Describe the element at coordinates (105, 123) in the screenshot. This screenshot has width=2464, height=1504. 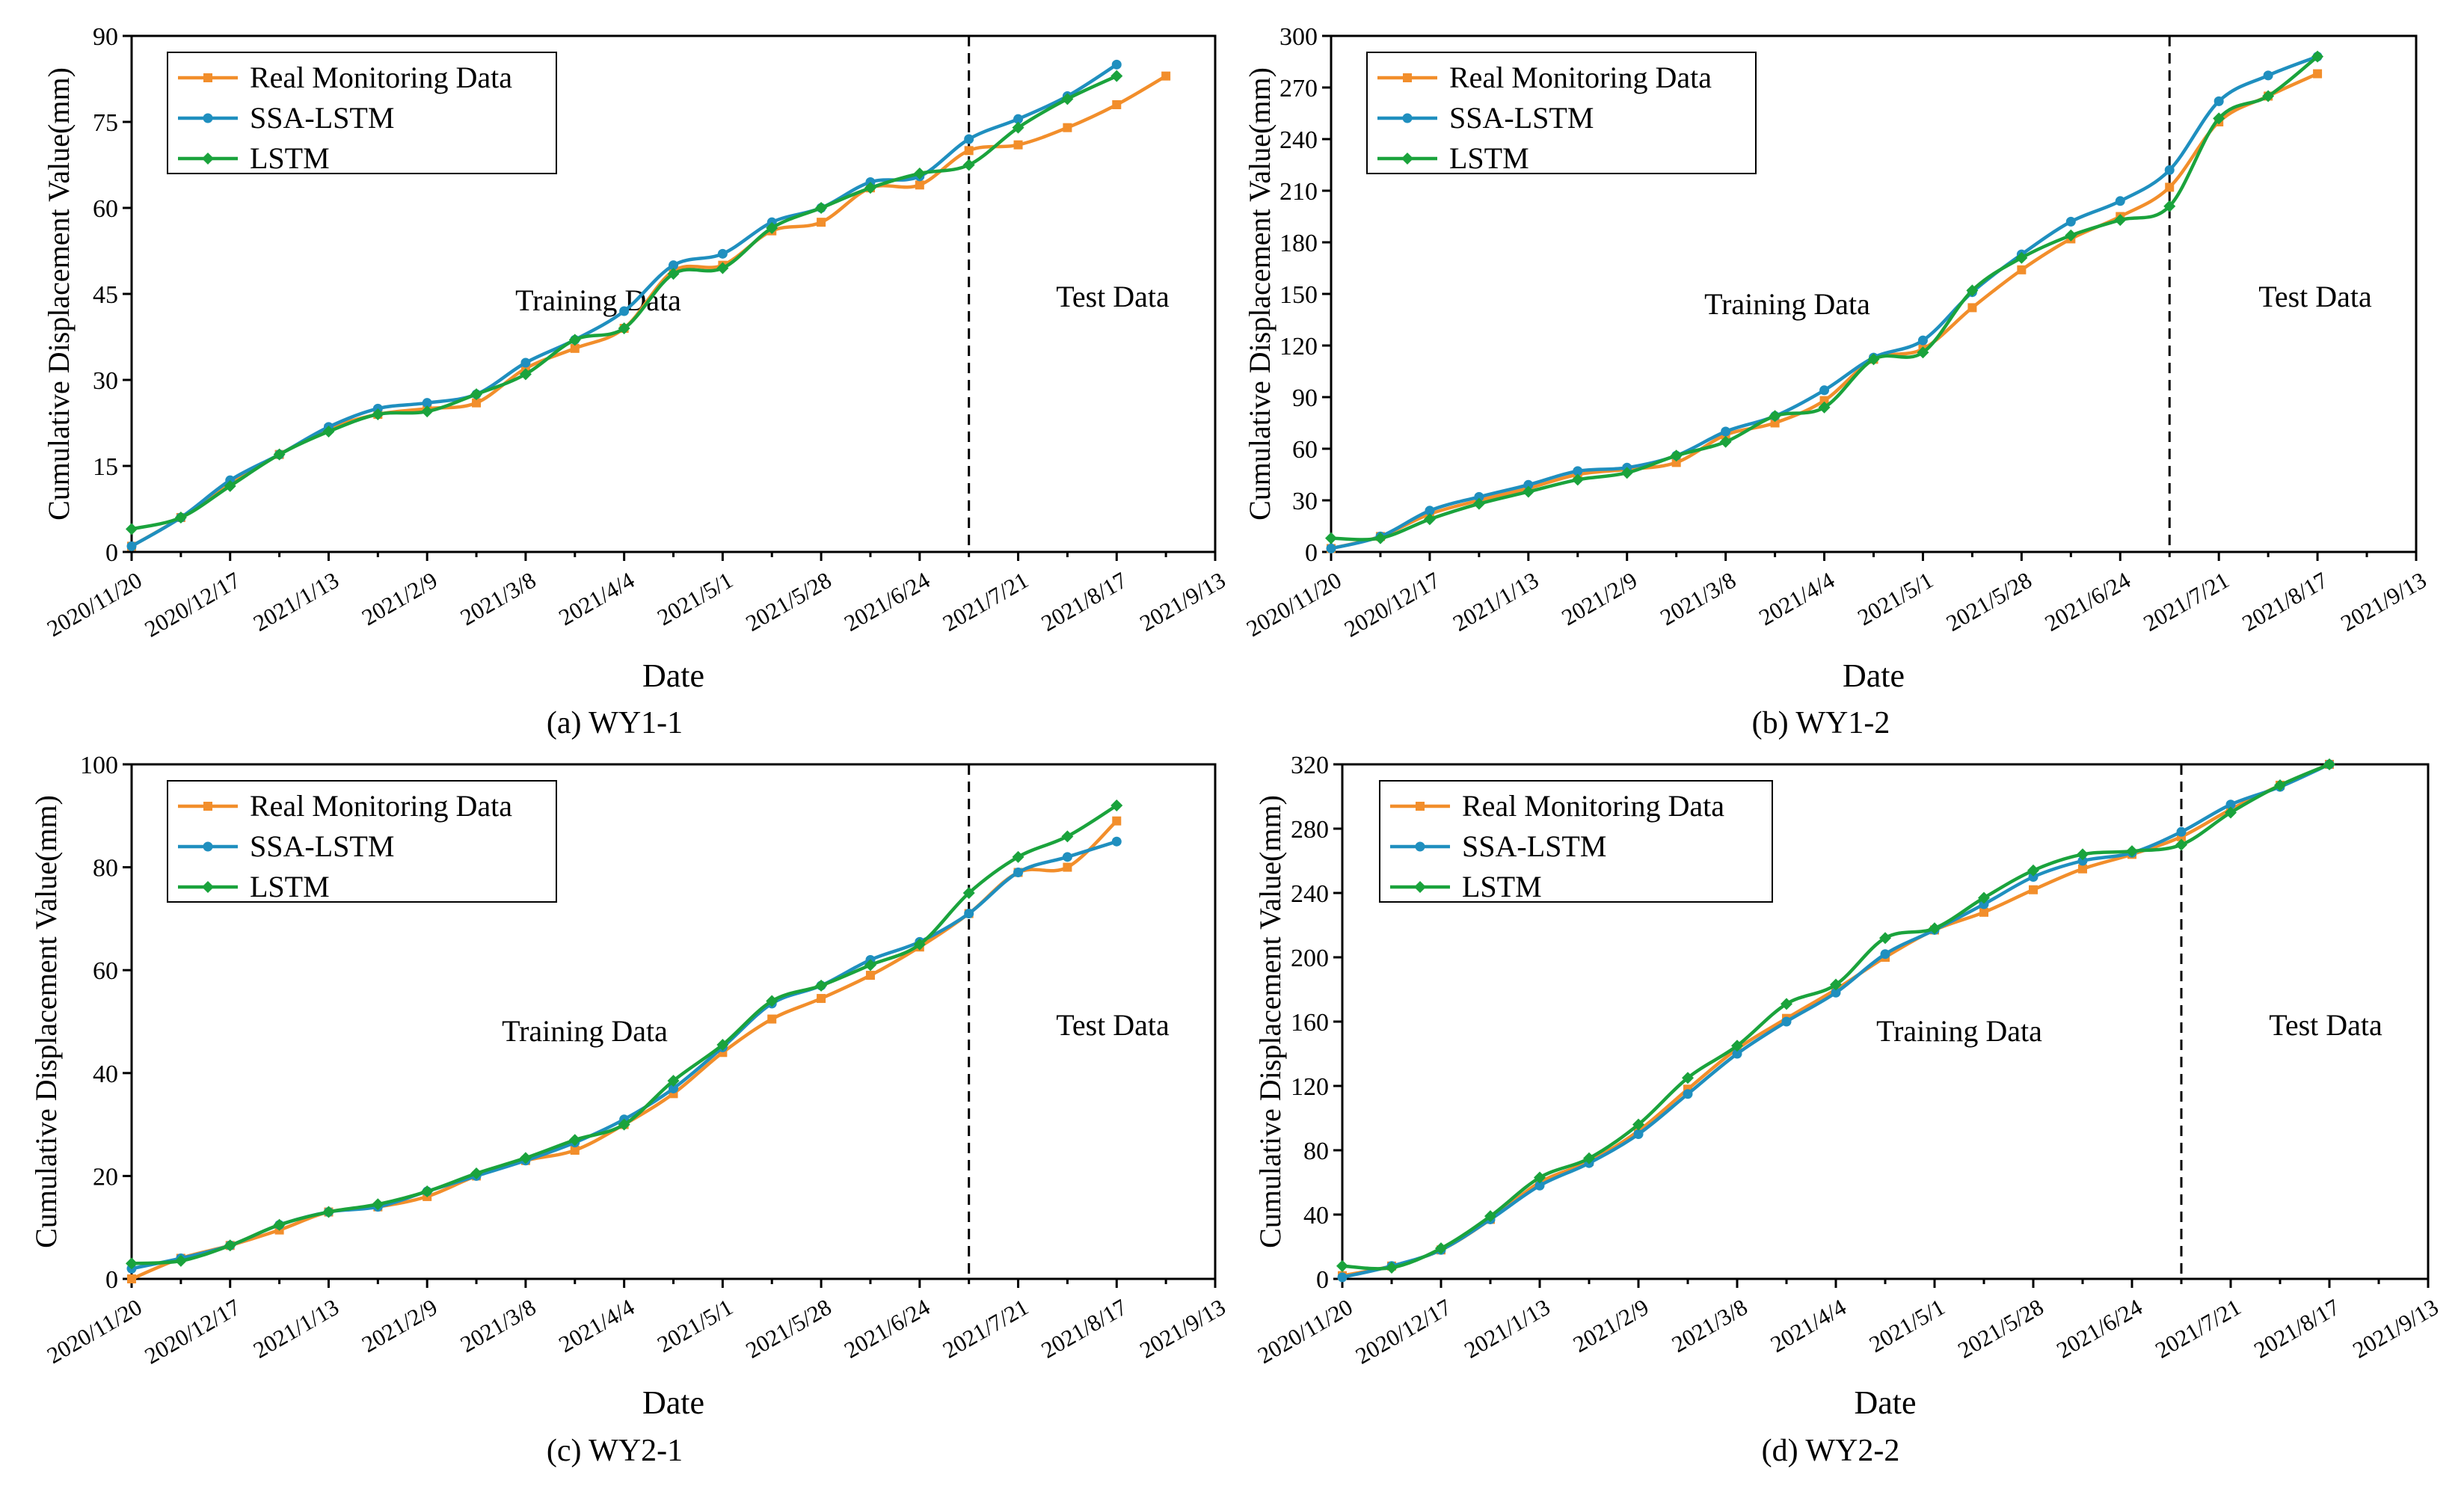
I see `y-tick-label: 75` at that location.